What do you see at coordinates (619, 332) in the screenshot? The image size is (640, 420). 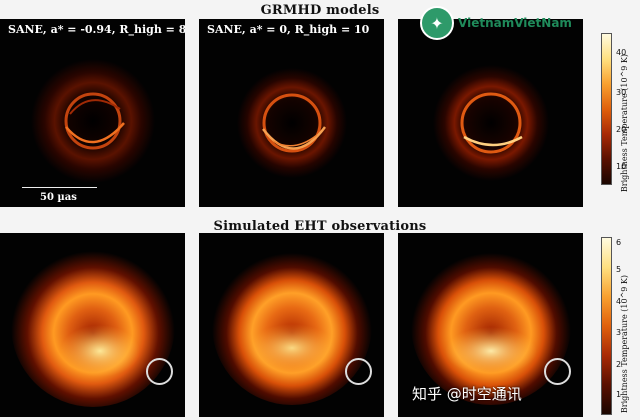 I see `colorbar-bottom-tick: 3` at bounding box center [619, 332].